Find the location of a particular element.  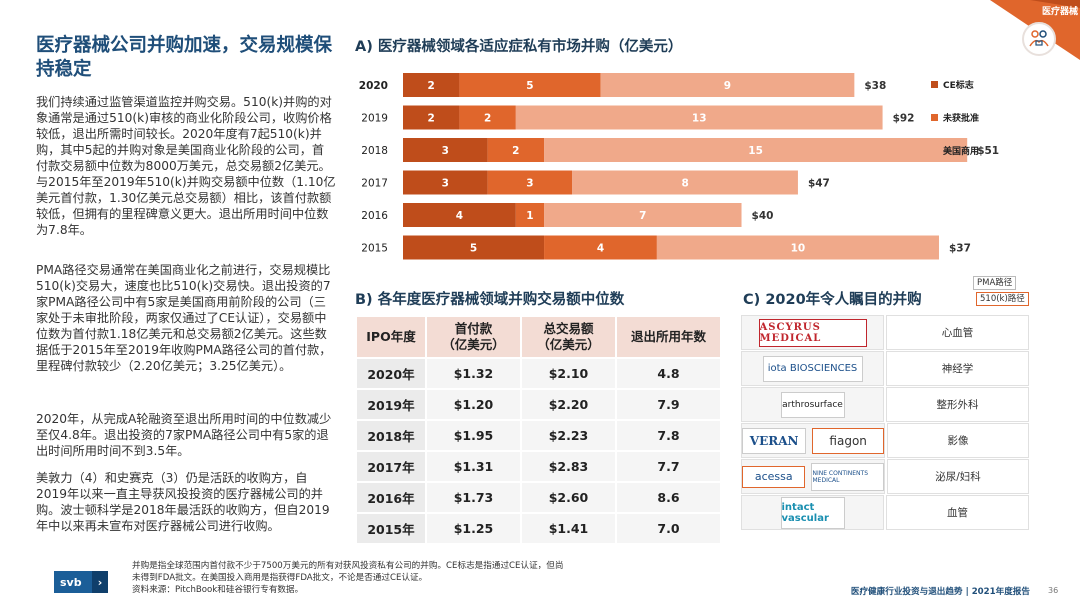

report-title: 医疗健康行业投资与退出趋势 | 2021年度报告 is located at coordinates (940, 592).